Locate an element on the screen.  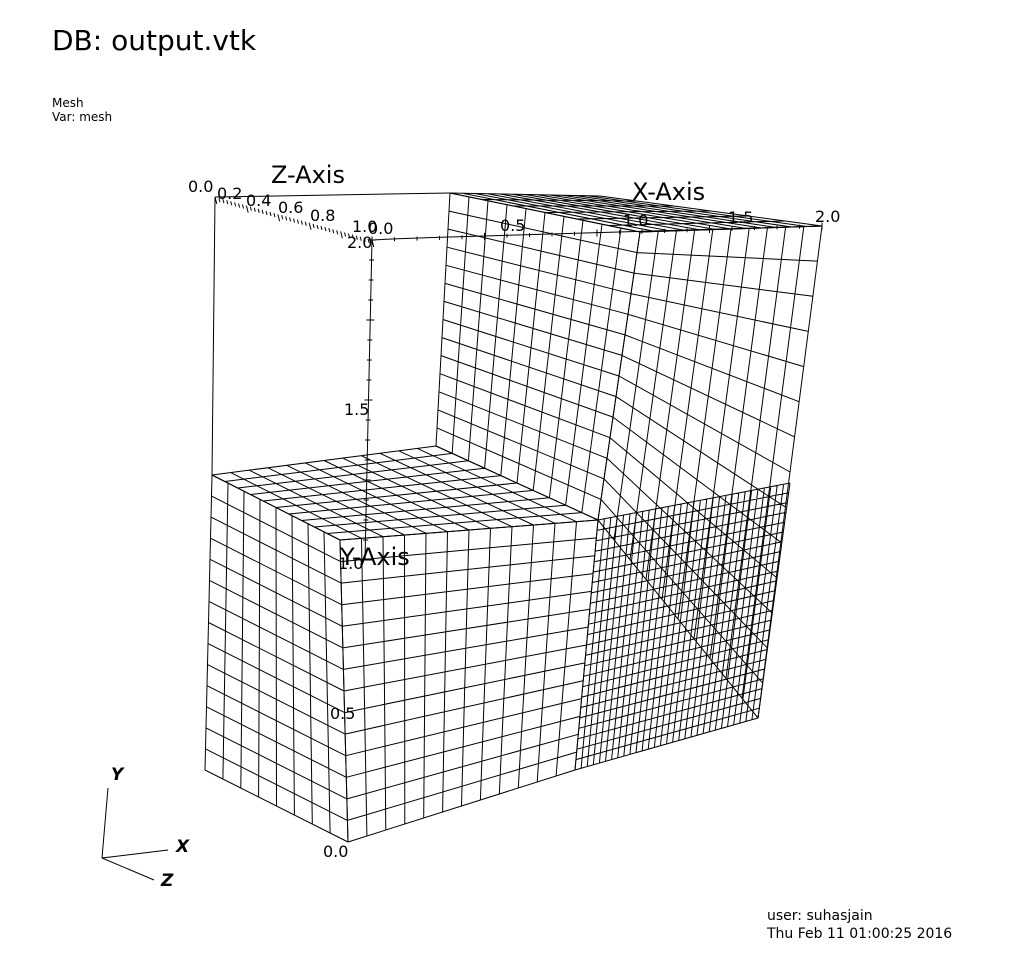
axis-triad: Y X Z is located at coordinates (145, 828).